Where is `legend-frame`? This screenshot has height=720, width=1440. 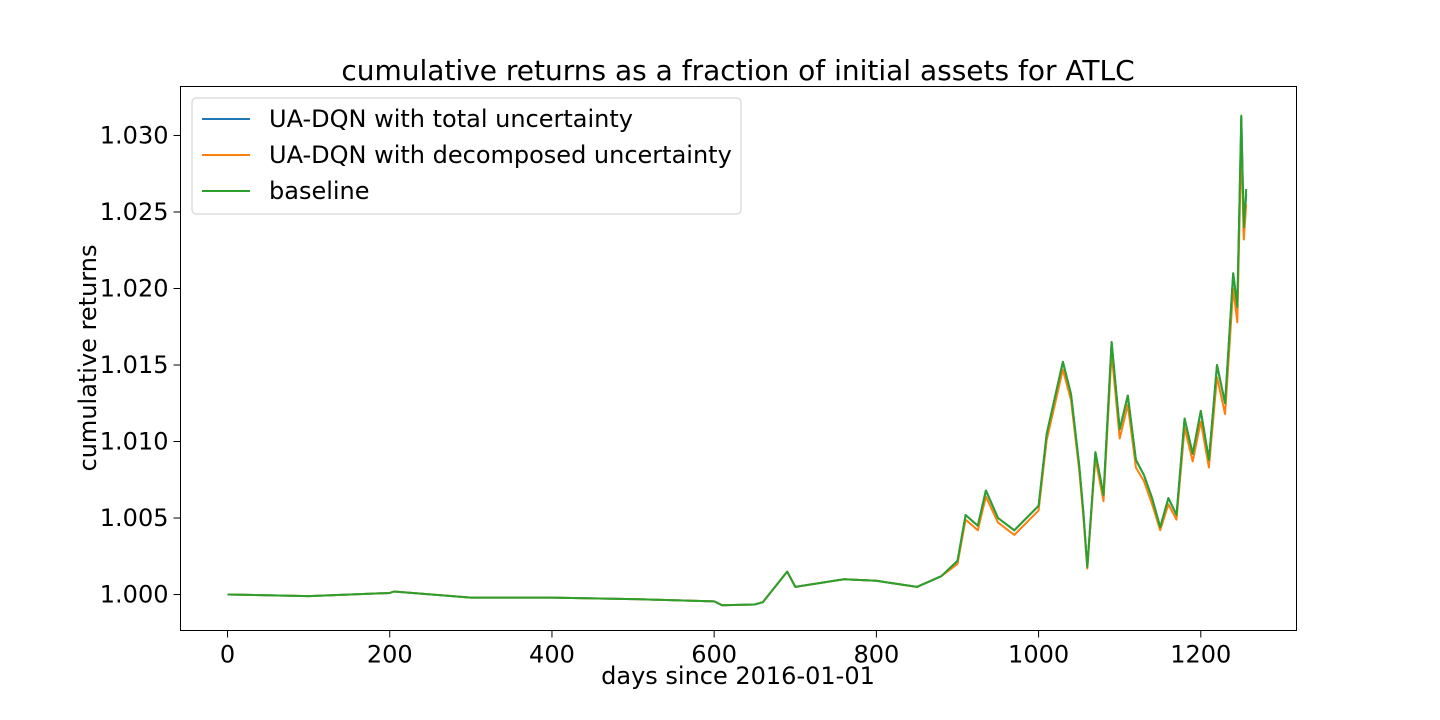
legend-frame is located at coordinates (466, 156).